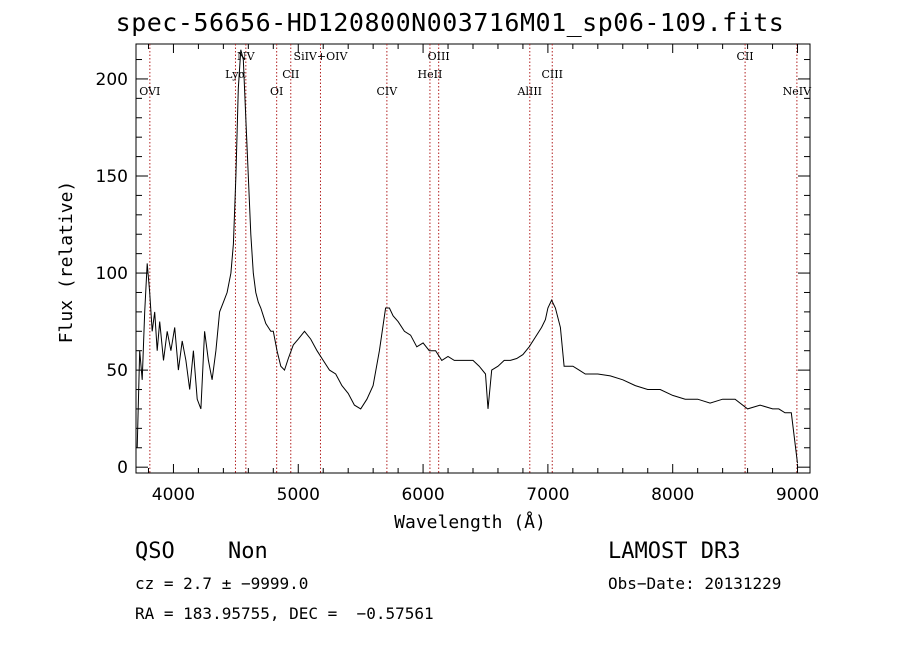 This screenshot has height=649, width=900. Describe the element at coordinates (112, 80) in the screenshot. I see `y-tick-label: 200` at that location.